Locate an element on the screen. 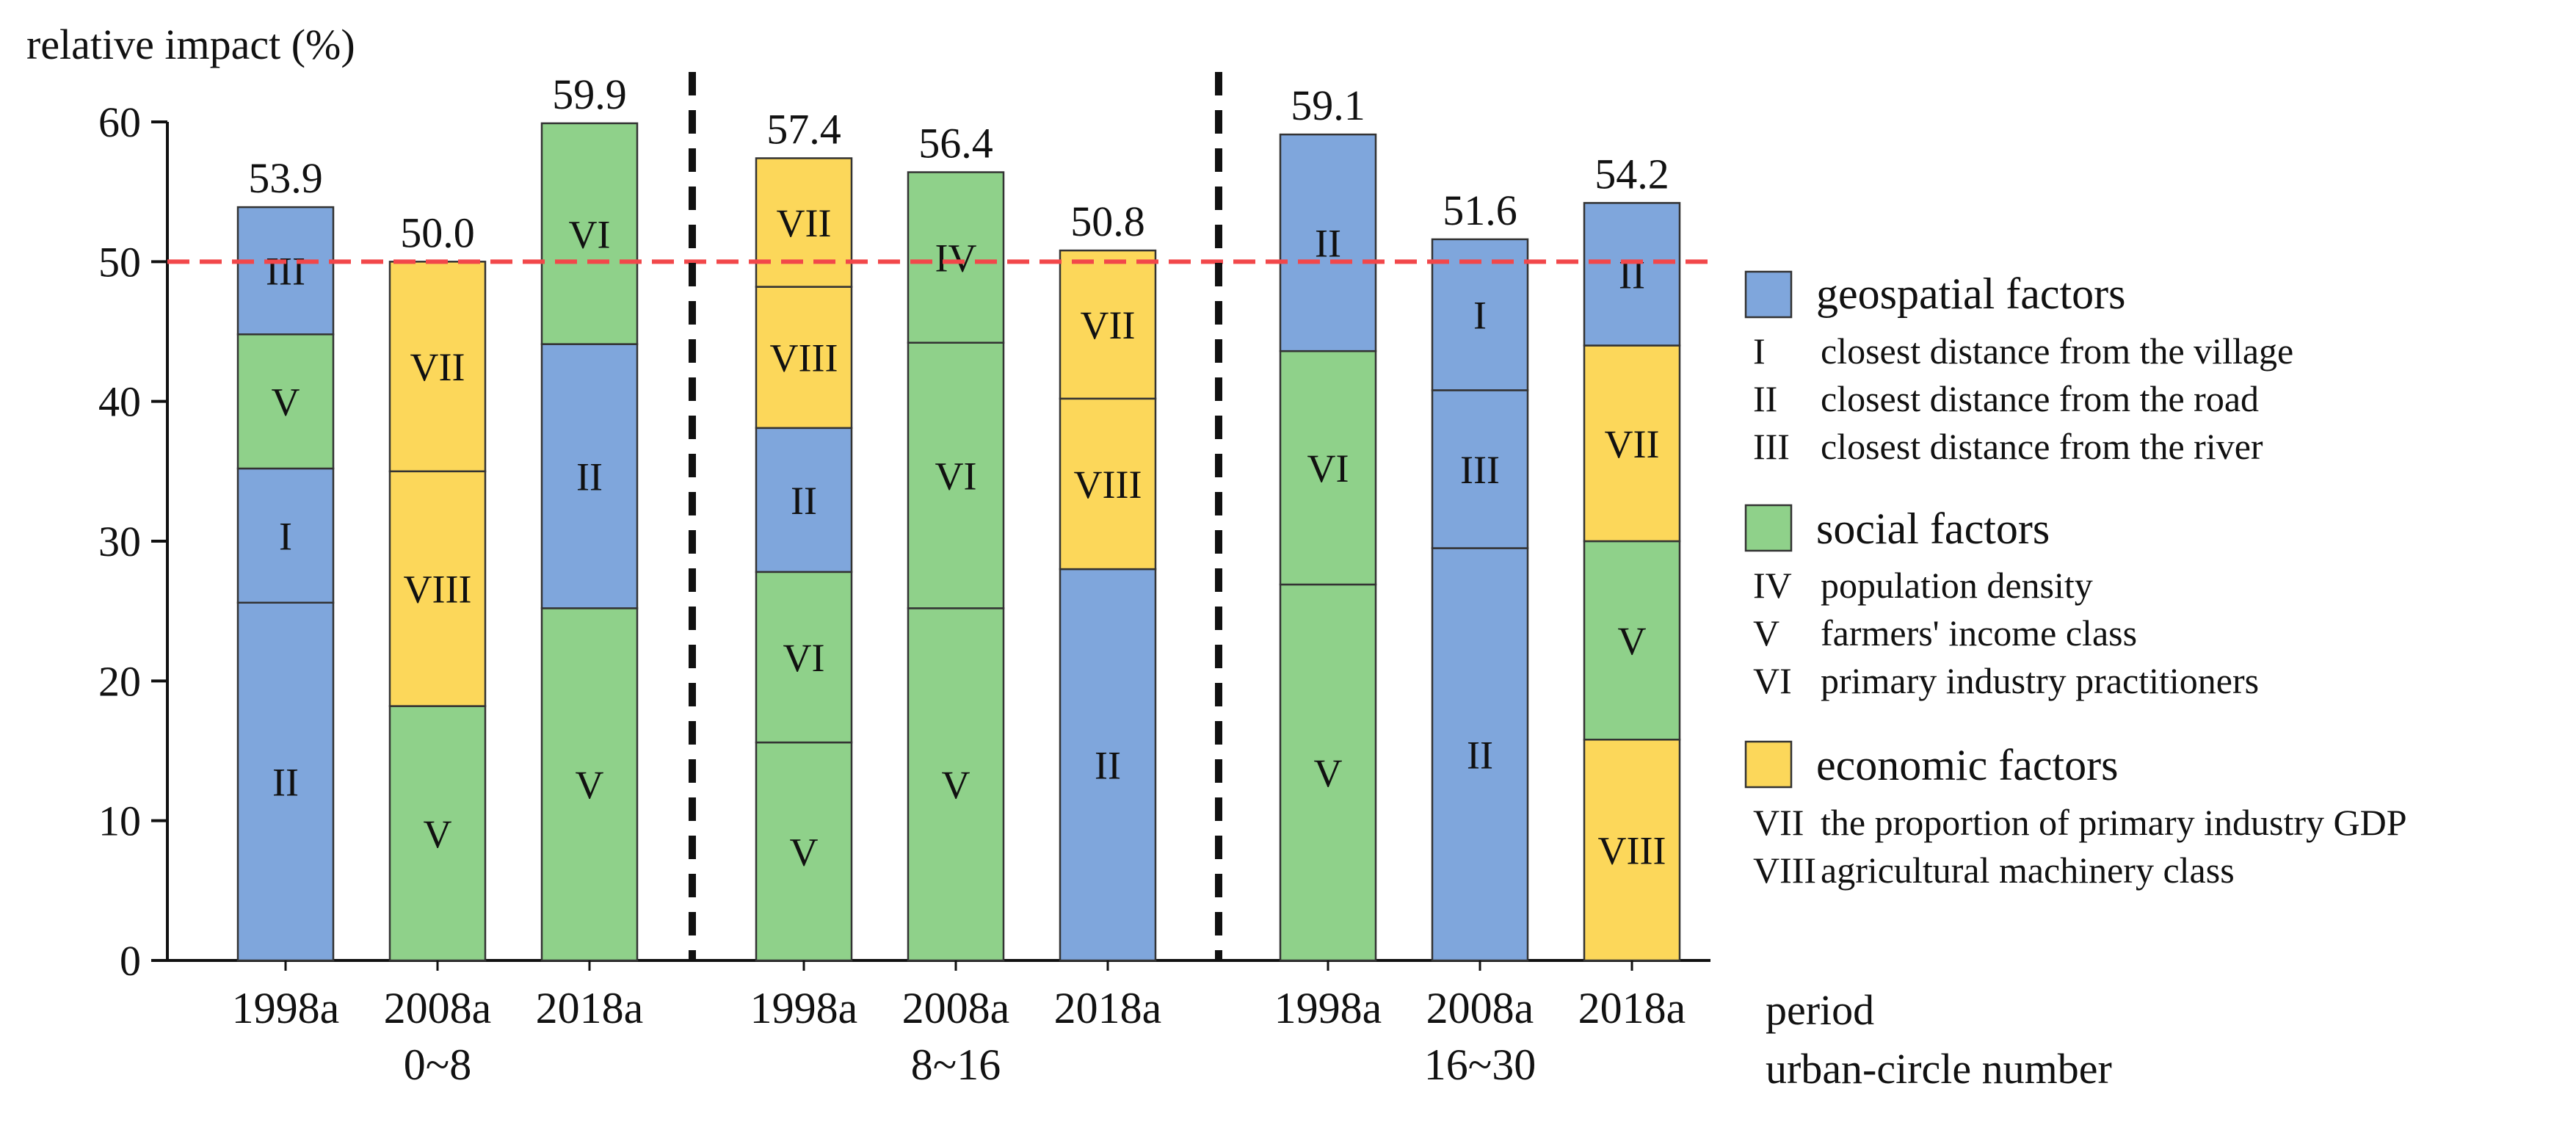 The image size is (2576, 1122). segment-label: I is located at coordinates (1480, 316).